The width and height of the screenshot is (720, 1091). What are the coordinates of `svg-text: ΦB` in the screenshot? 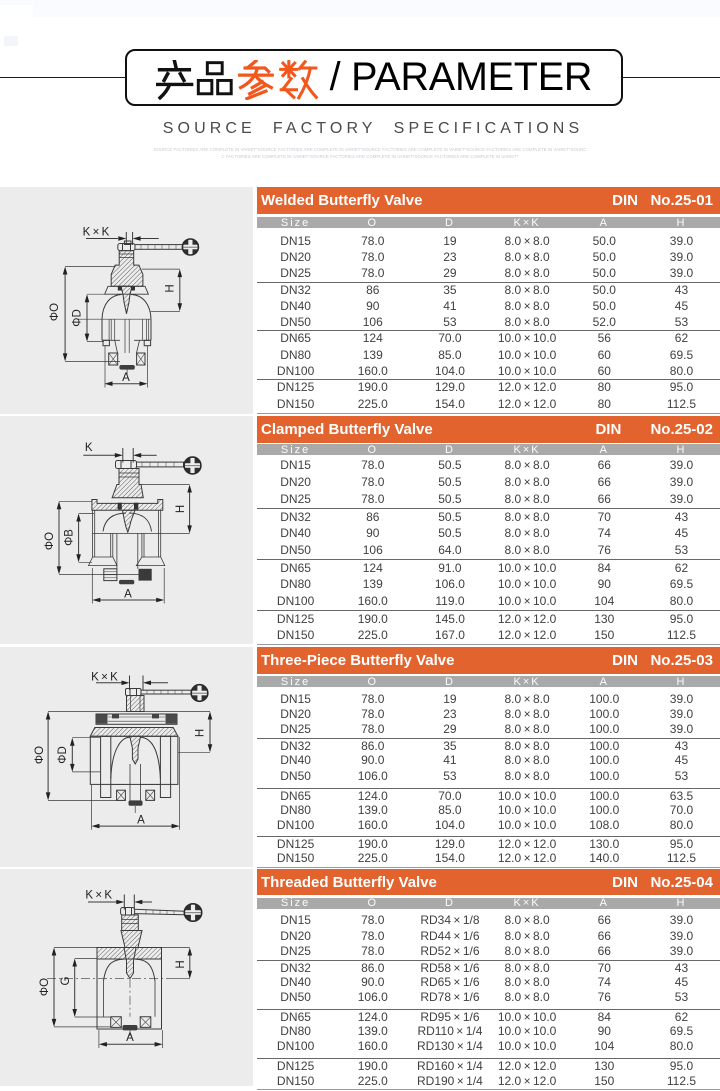 It's located at (70, 537).